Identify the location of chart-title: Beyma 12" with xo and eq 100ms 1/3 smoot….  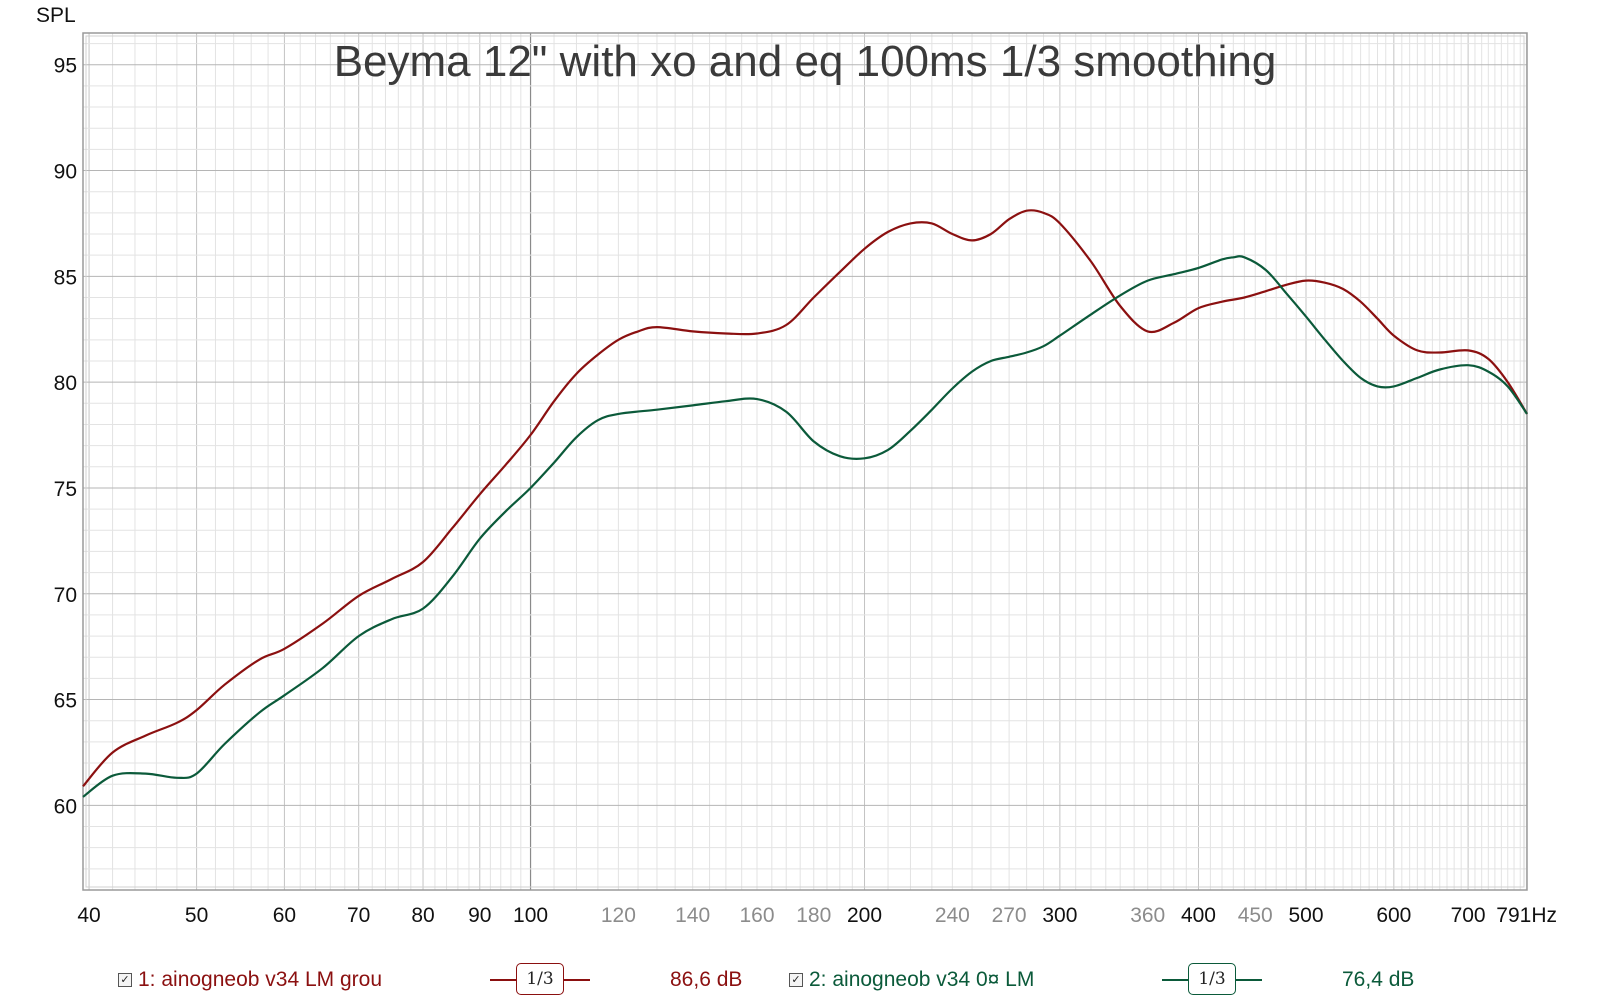
(805, 61).